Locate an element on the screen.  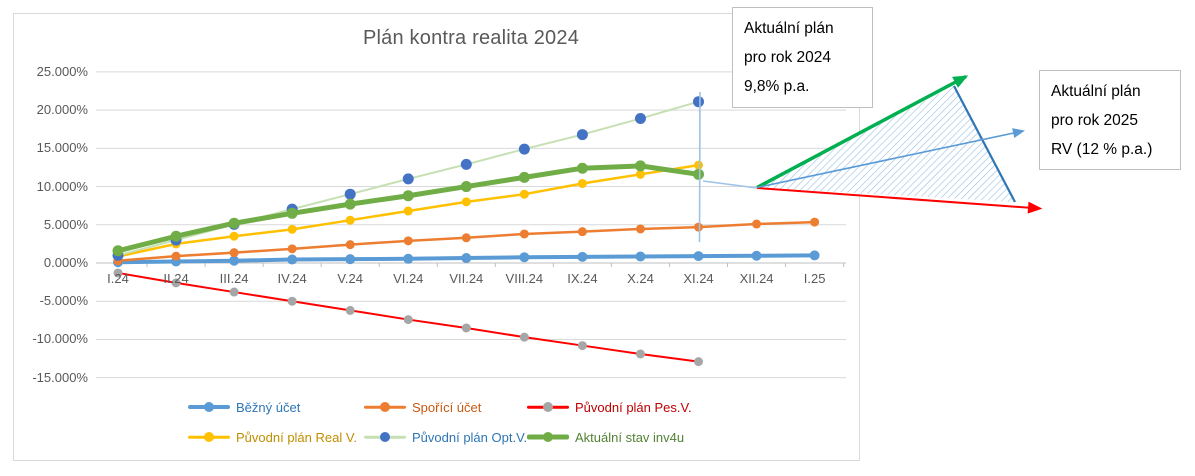
callout-plan-2024: Aktuální plán pro rok 2024 9,8% p.a. is located at coordinates (802, 57).